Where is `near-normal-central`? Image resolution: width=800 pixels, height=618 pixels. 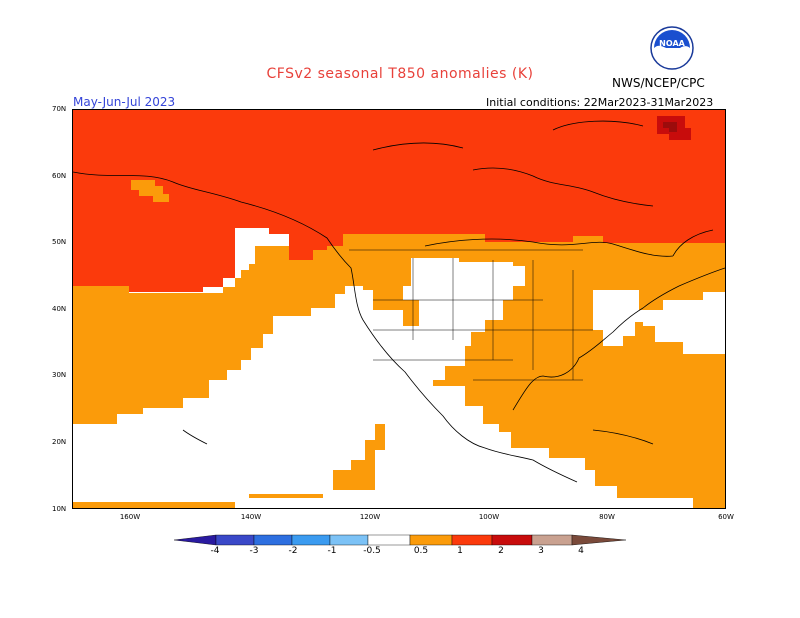
near-normal-central is located at coordinates (448, 302).